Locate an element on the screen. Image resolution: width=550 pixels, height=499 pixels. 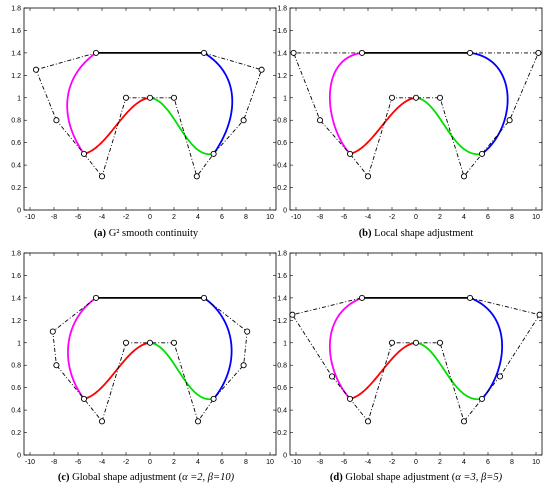
caption-b-label: (b) is located at coordinates (365, 233).